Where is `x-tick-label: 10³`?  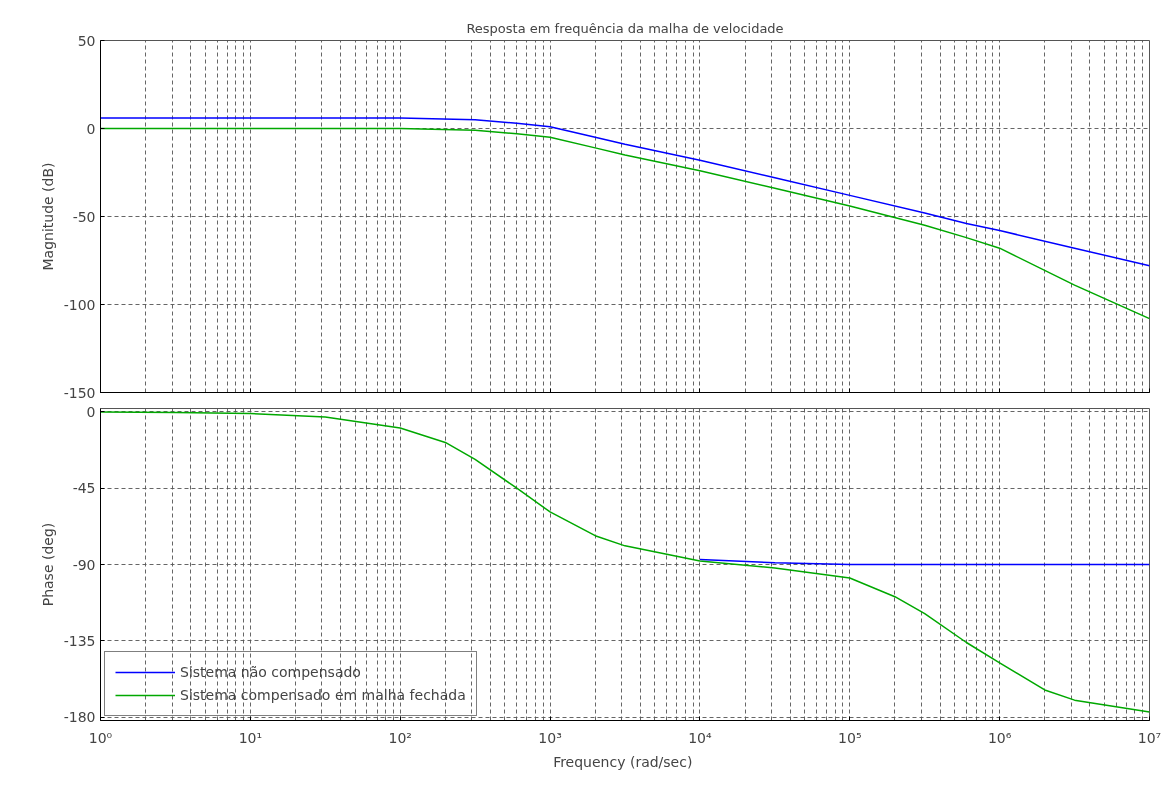 x-tick-label: 10³ is located at coordinates (550, 737).